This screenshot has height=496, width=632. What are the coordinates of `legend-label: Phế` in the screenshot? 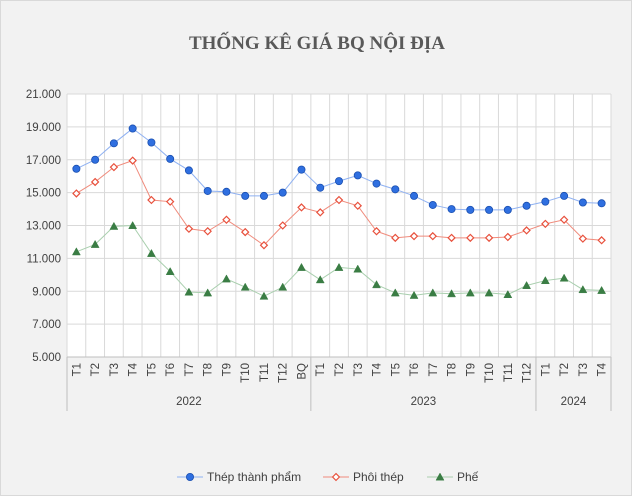 It's located at (468, 477).